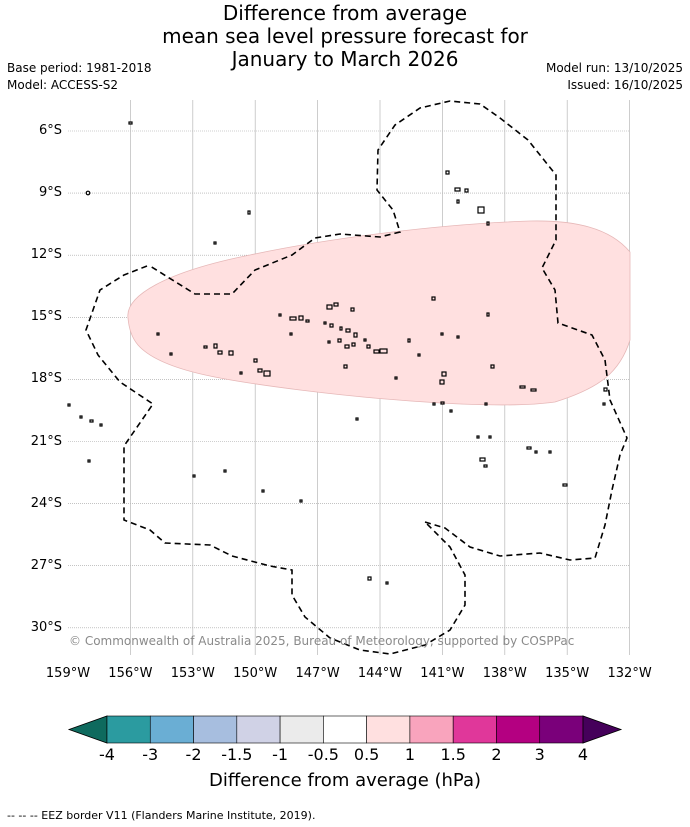  I want to click on colorbar-tick-label: 2, so click(496, 754).